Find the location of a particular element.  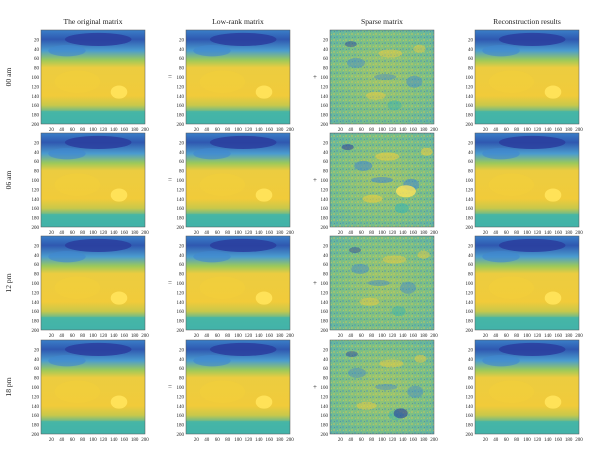

x-tick-label: 140 is located at coordinates (548, 440).